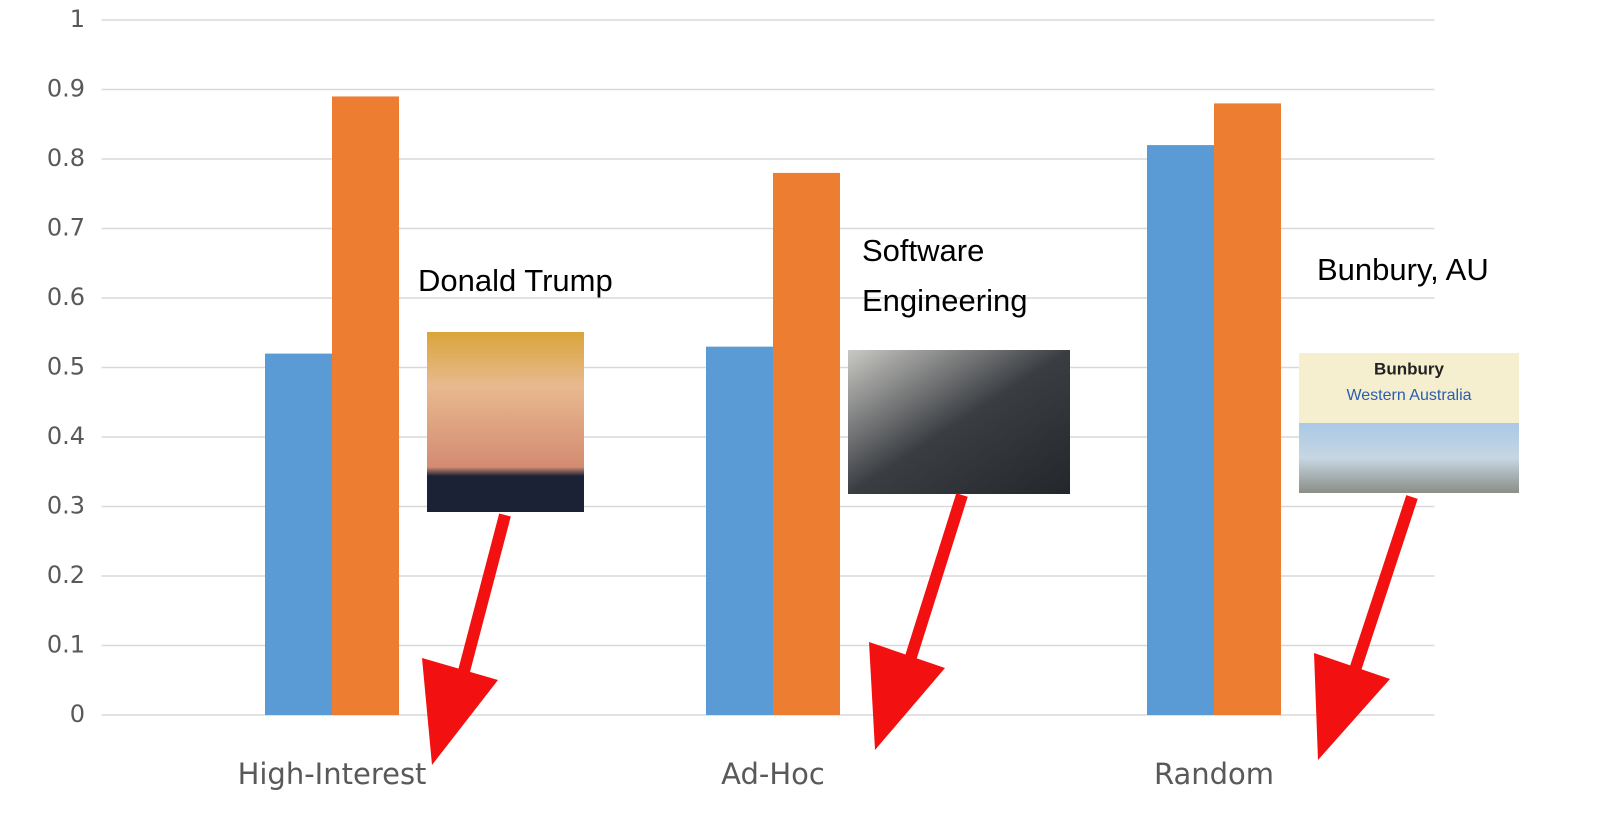 The width and height of the screenshot is (1606, 819). What do you see at coordinates (77, 19) in the screenshot?
I see `y-tick-label: 1` at bounding box center [77, 19].